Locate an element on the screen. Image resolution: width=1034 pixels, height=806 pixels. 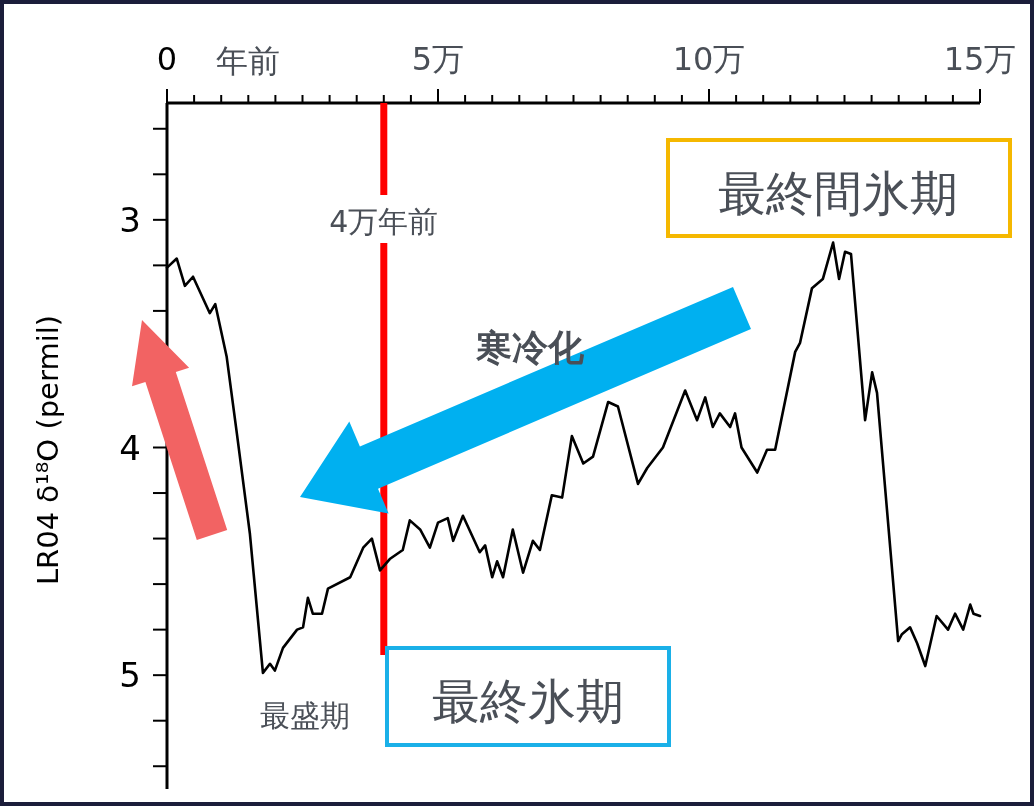
x-tick-label: 5万 is located at coordinates (438, 59).